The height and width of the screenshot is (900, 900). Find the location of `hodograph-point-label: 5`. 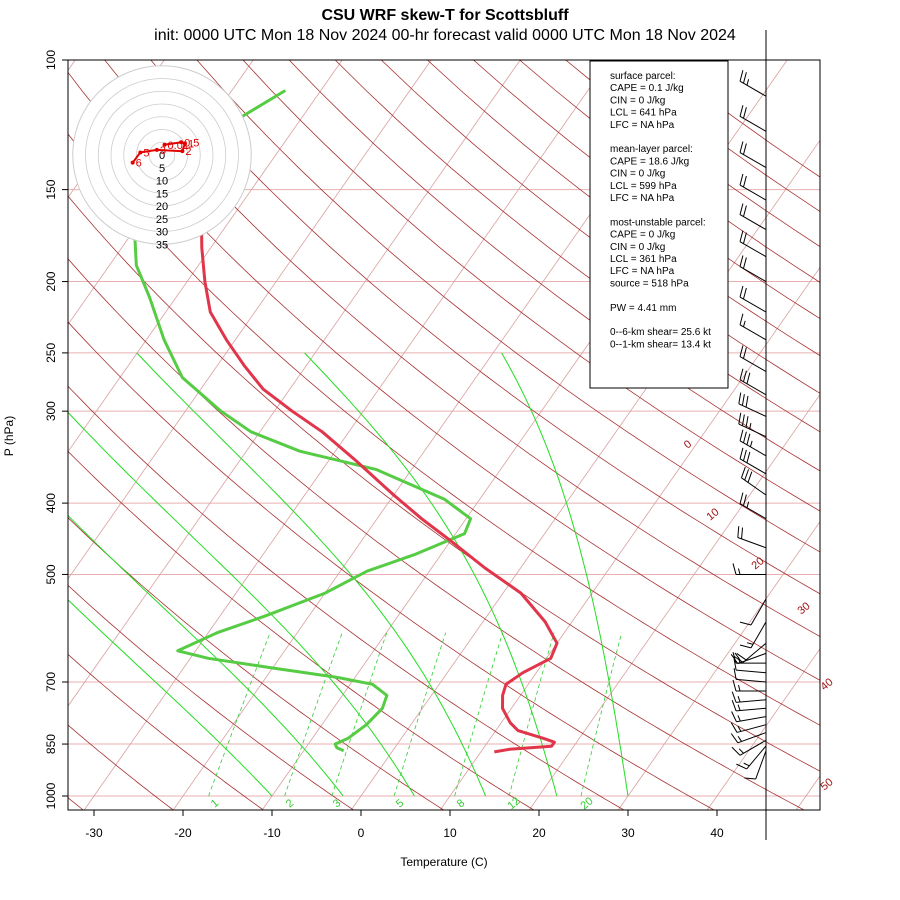

hodograph-point-label: 5 is located at coordinates (146, 153).